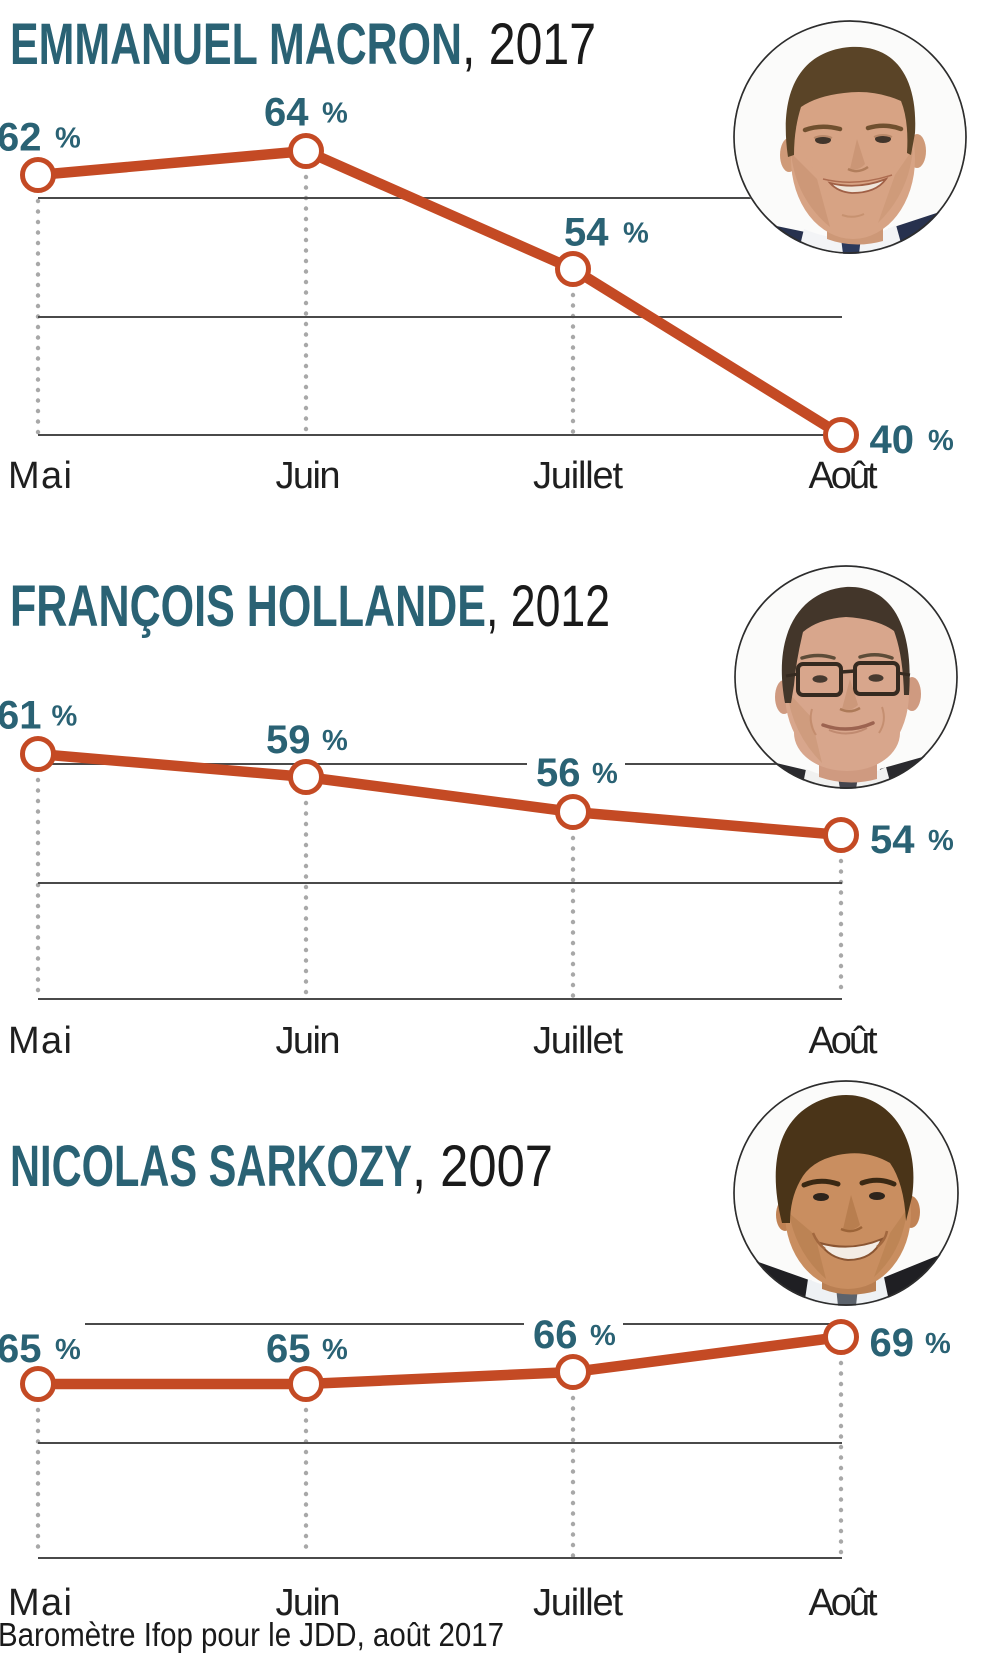  Describe the element at coordinates (548, 606) in the screenshot. I see `svg-text: , 2012` at that location.